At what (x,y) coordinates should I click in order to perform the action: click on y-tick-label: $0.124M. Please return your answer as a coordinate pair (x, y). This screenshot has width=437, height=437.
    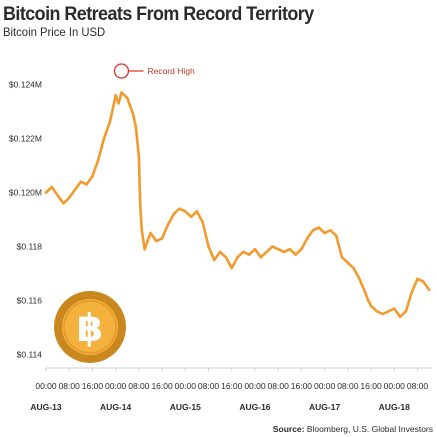
    Looking at the image, I should click on (25, 85).